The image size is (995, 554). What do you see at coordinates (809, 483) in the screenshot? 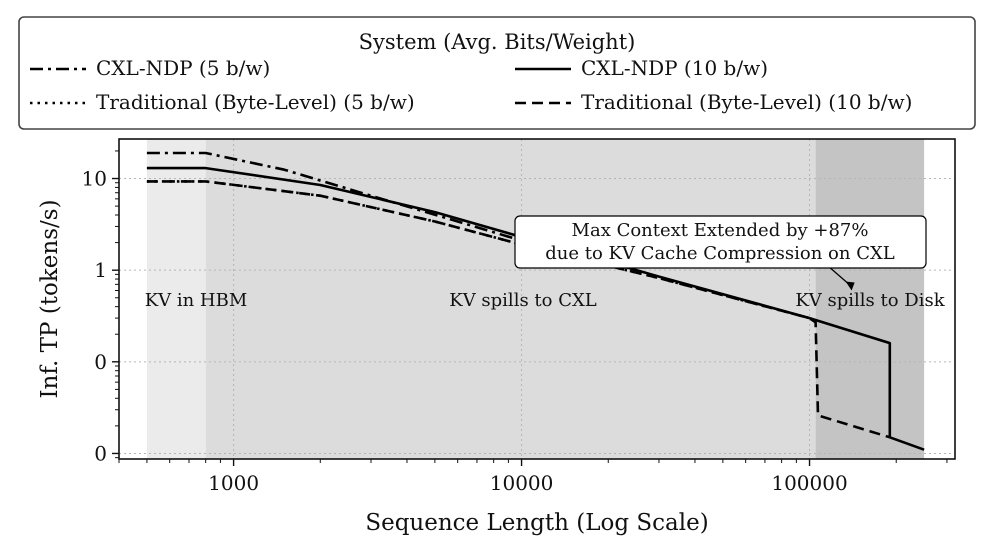
I see `x-tick-label-2: 100000` at bounding box center [809, 483].